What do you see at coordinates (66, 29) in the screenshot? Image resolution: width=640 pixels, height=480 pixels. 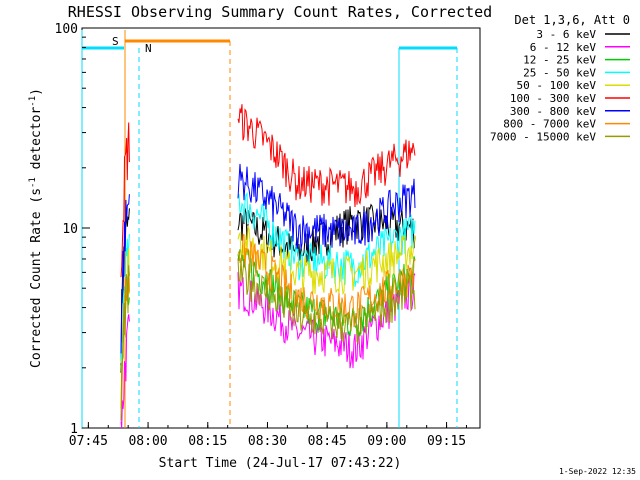 I see `y-tick-label: 100` at bounding box center [66, 29].